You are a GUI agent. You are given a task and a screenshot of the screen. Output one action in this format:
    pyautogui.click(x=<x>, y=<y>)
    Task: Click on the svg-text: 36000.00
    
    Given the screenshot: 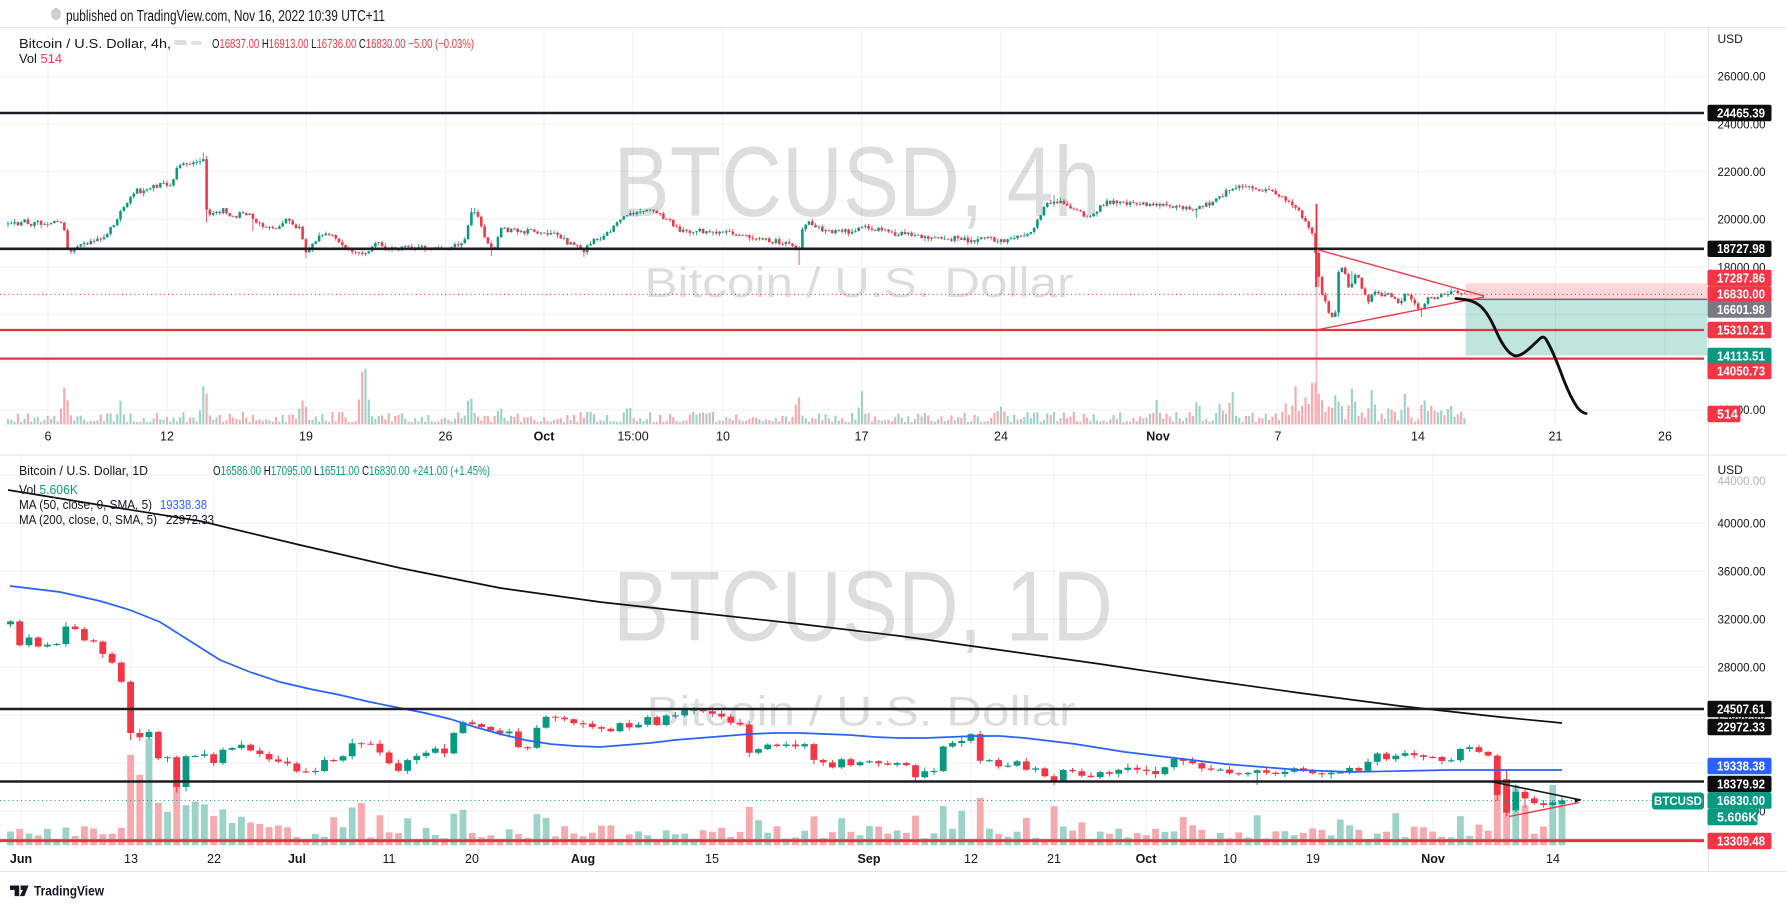 What is the action you would take?
    pyautogui.click(x=1742, y=571)
    